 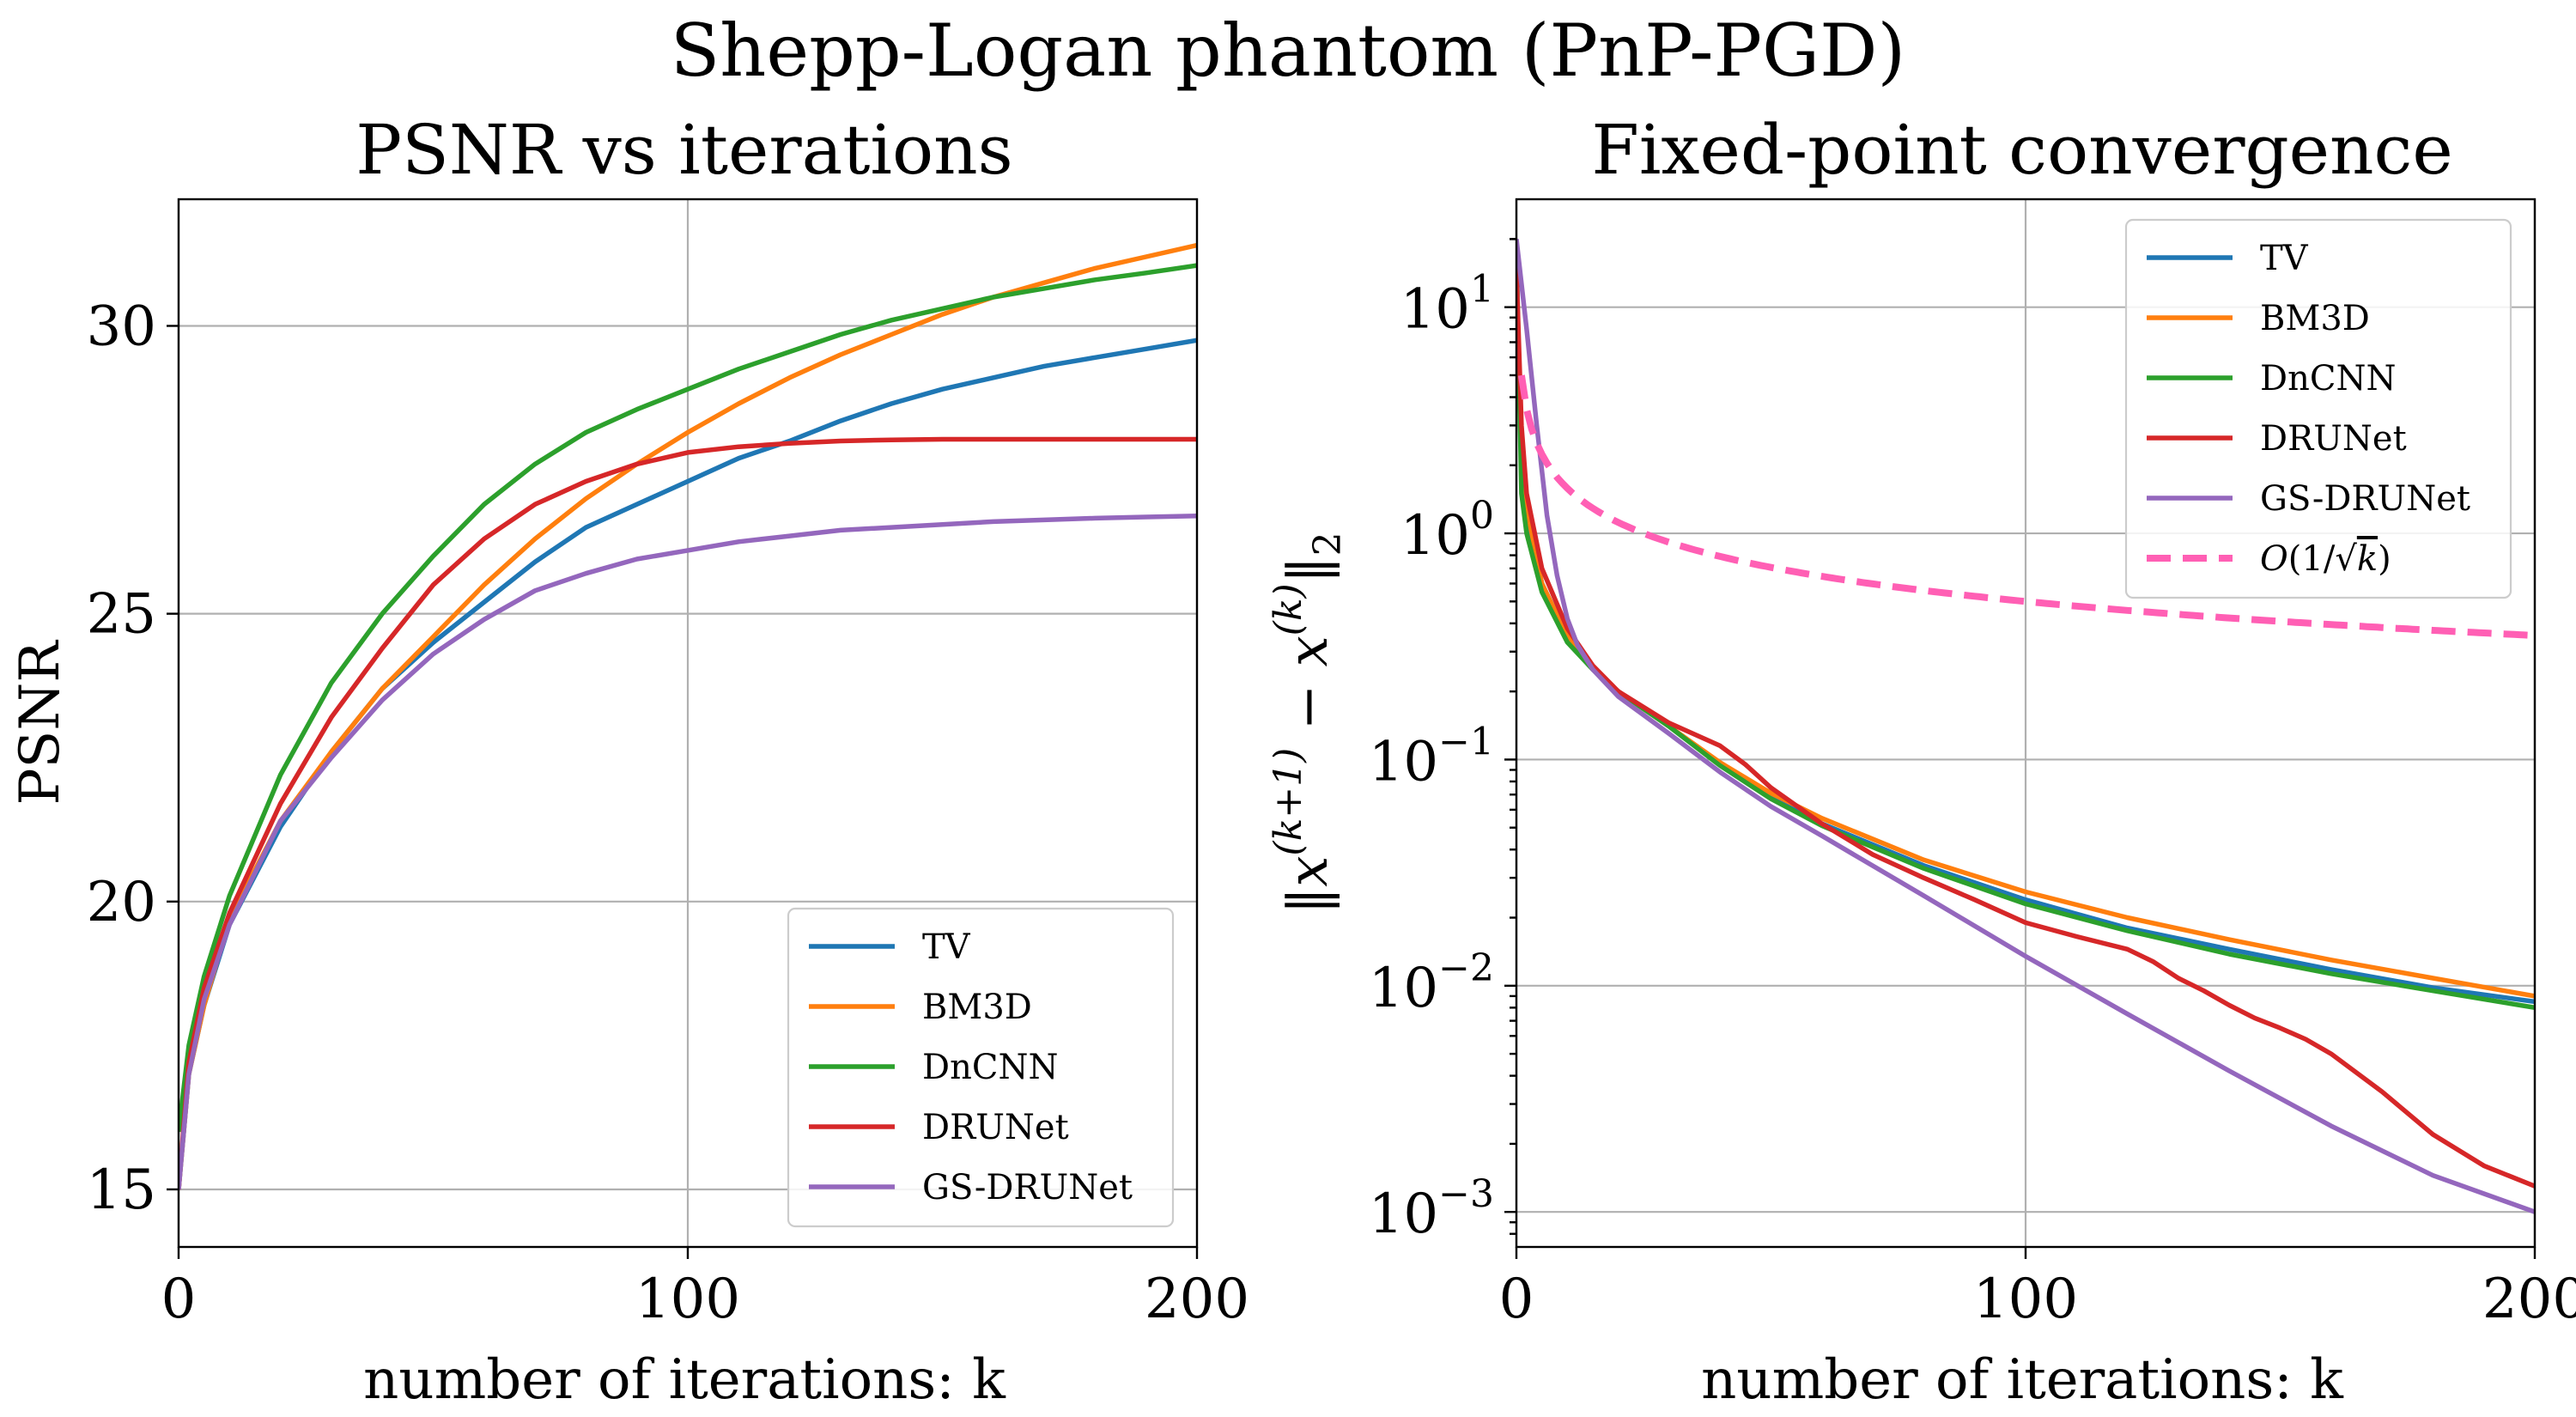 What do you see at coordinates (1447, 531) in the screenshot?
I see `fixed-point-ytick-label: 10⁰` at bounding box center [1447, 531].